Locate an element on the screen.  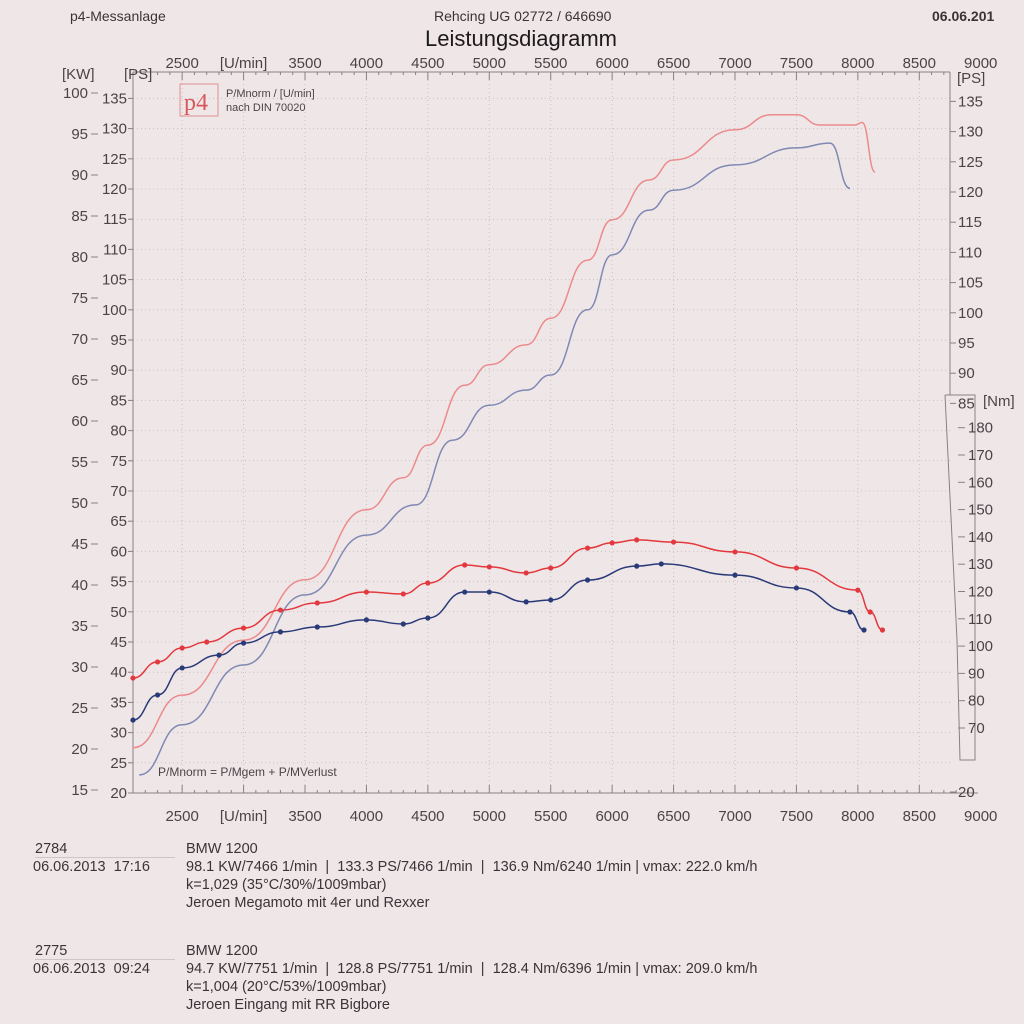
nm-tick-label: 180 is located at coordinates (980, 428).